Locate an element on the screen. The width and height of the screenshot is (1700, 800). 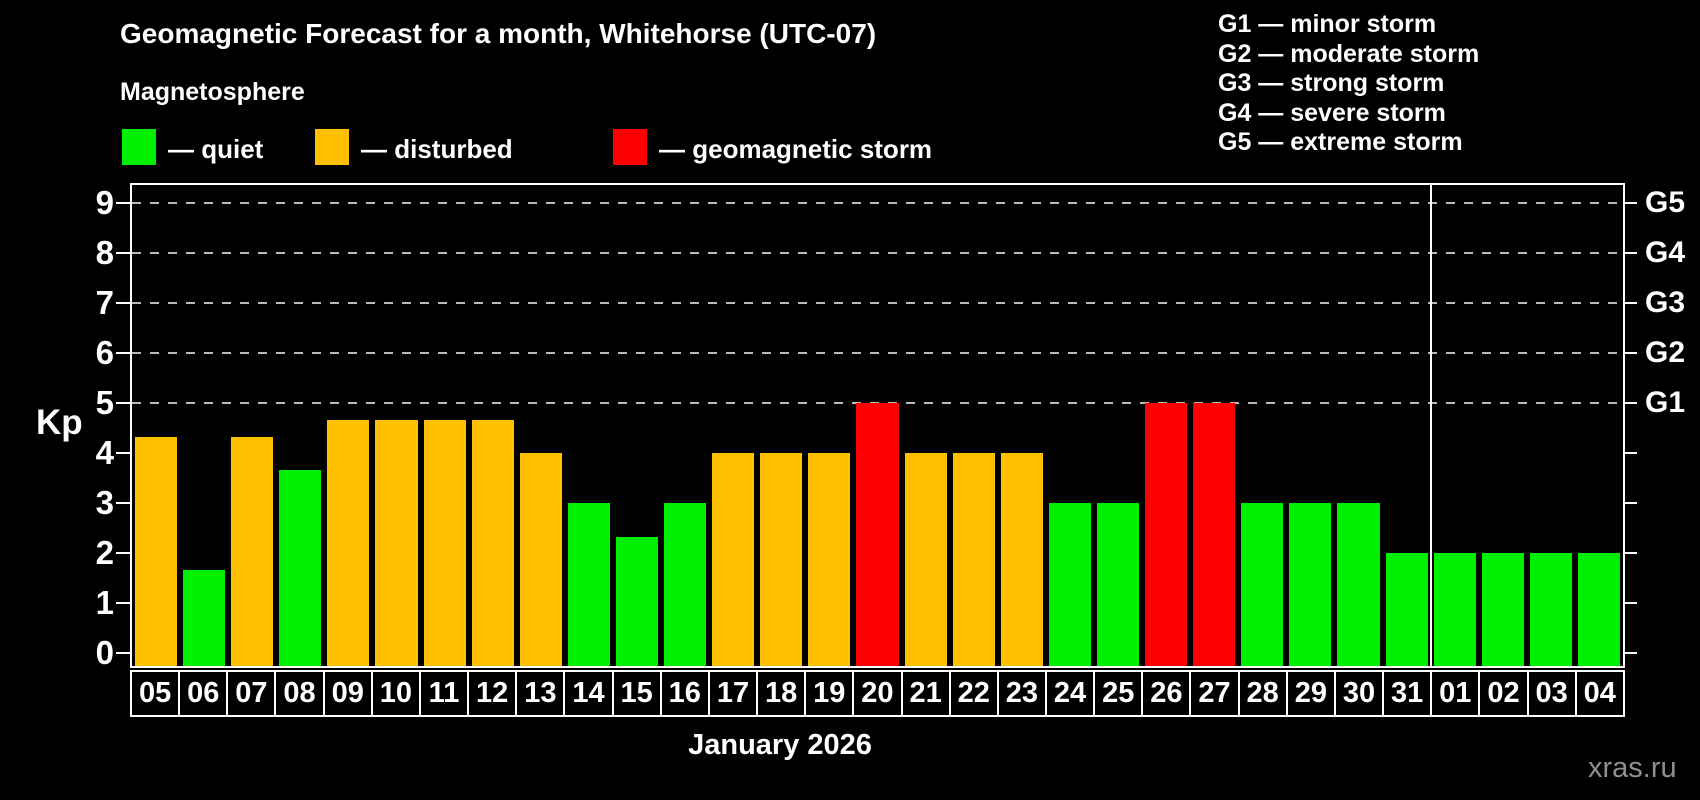
date-label-08: 08 is located at coordinates (299, 693).